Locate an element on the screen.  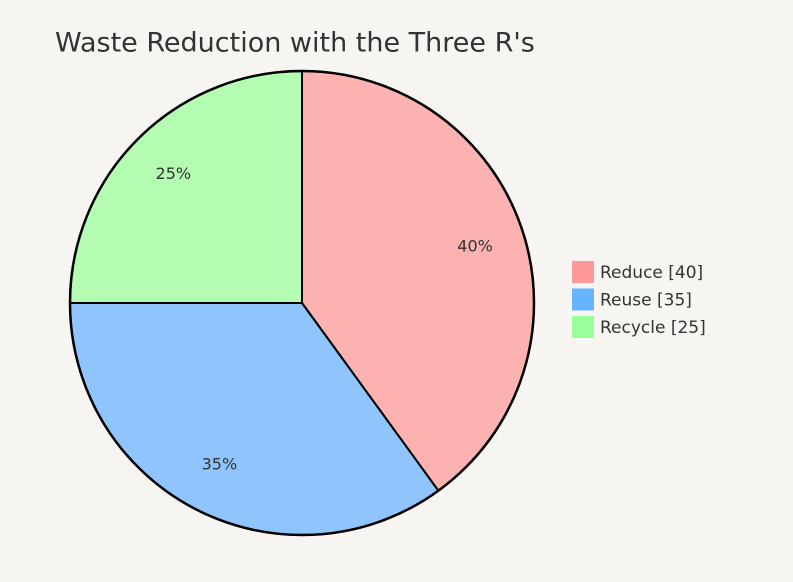
slice-label: 25% is located at coordinates (174, 173).